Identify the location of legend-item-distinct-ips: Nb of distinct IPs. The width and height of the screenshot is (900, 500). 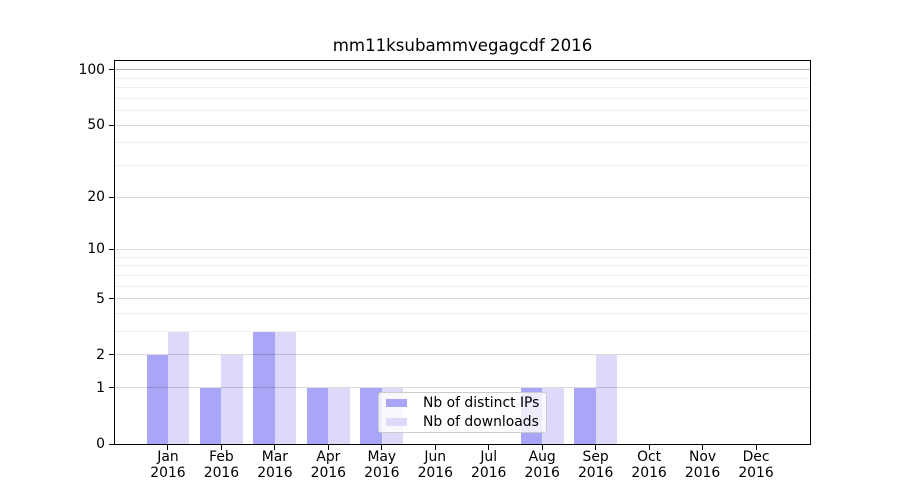
(466, 402).